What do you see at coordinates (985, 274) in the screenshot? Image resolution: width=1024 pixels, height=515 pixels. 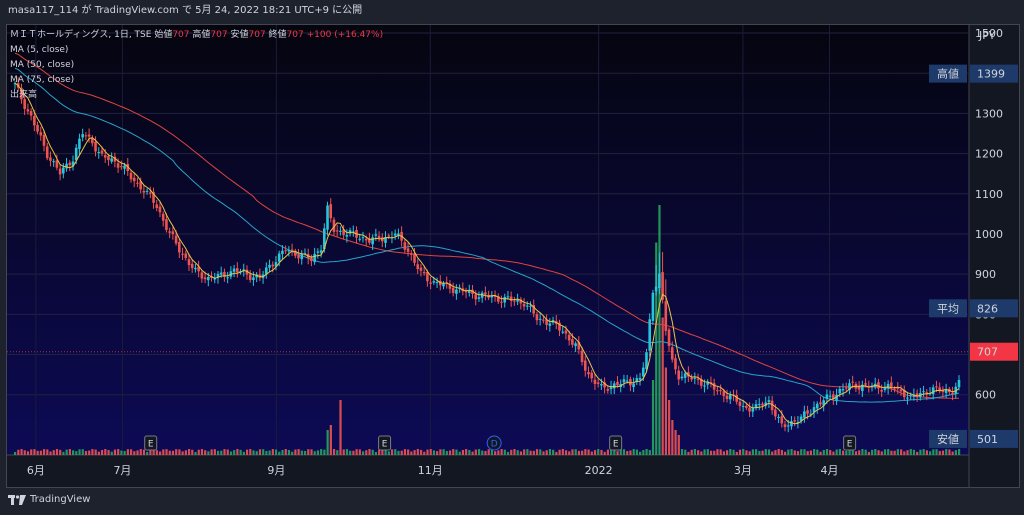 I see `price-tick-label: 900` at bounding box center [985, 274].